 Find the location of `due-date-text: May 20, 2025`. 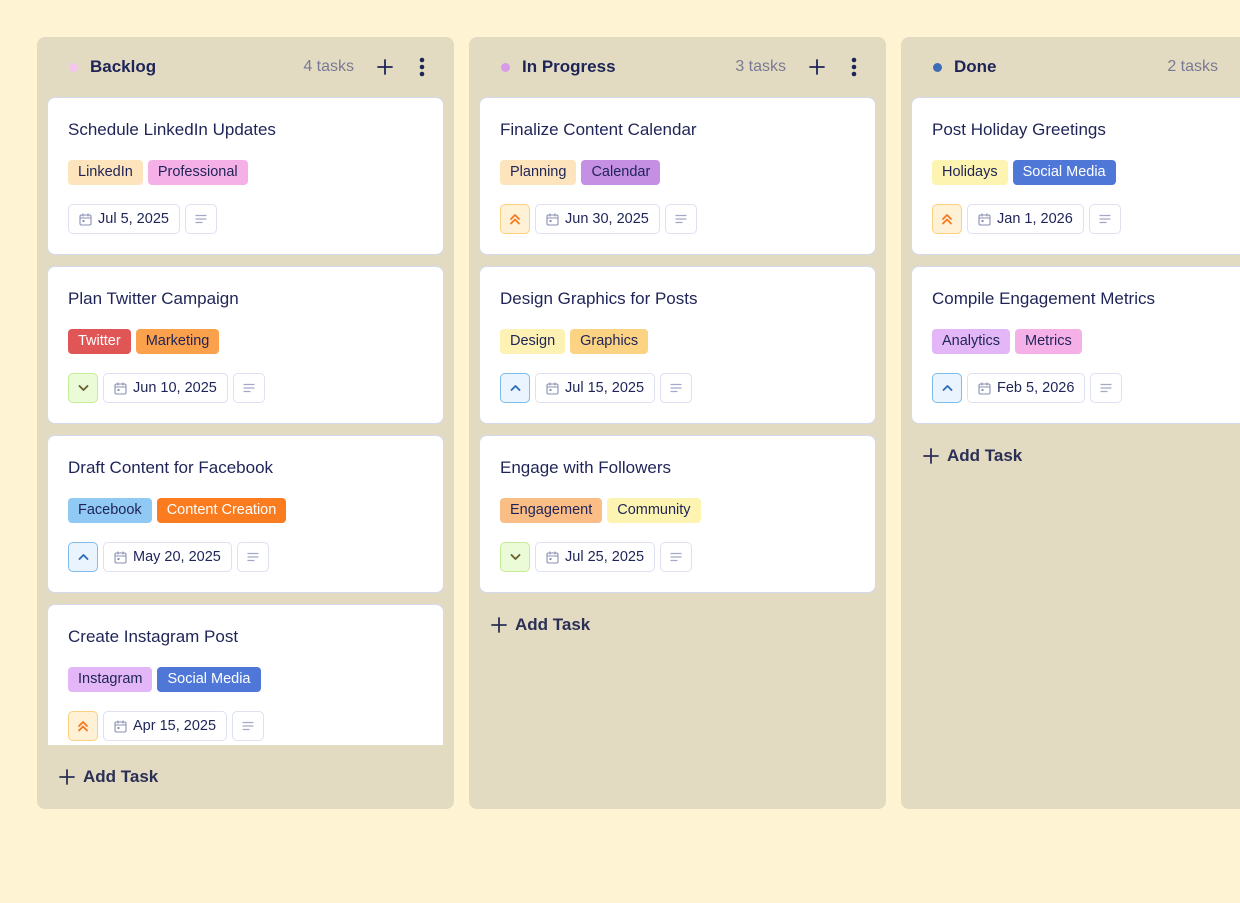

due-date-text: May 20, 2025 is located at coordinates (177, 557).